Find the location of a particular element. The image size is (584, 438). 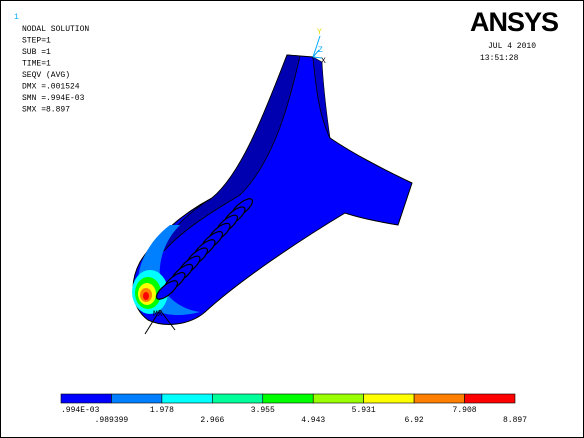

axis-y is located at coordinates (316, 46).